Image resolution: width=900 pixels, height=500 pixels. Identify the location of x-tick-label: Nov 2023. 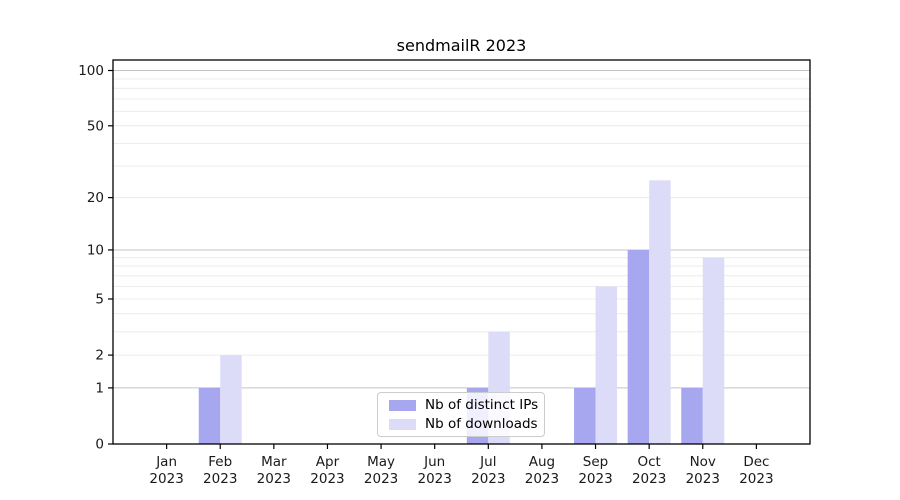
(703, 470).